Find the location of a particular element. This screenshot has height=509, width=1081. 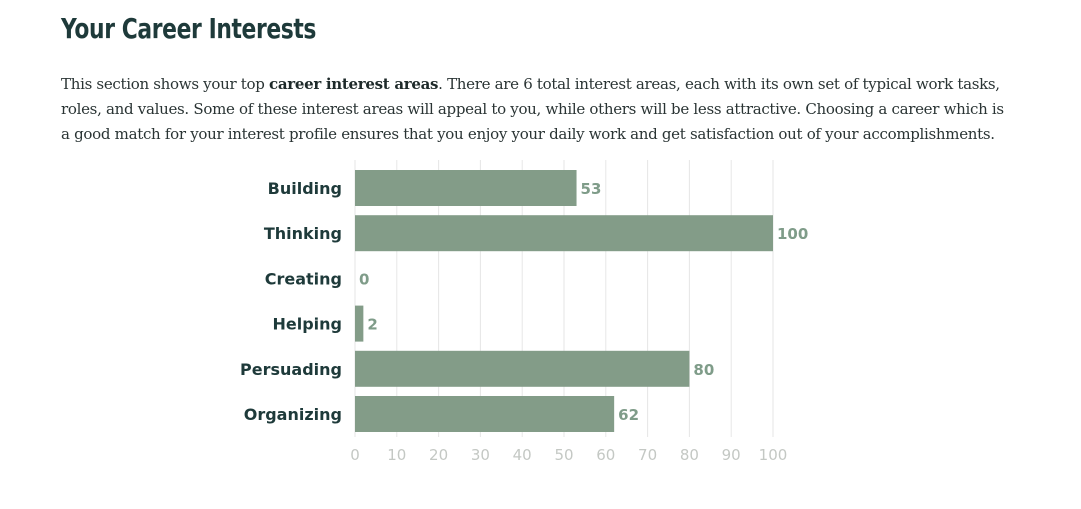

x-tick-label: 10 is located at coordinates (396, 455).